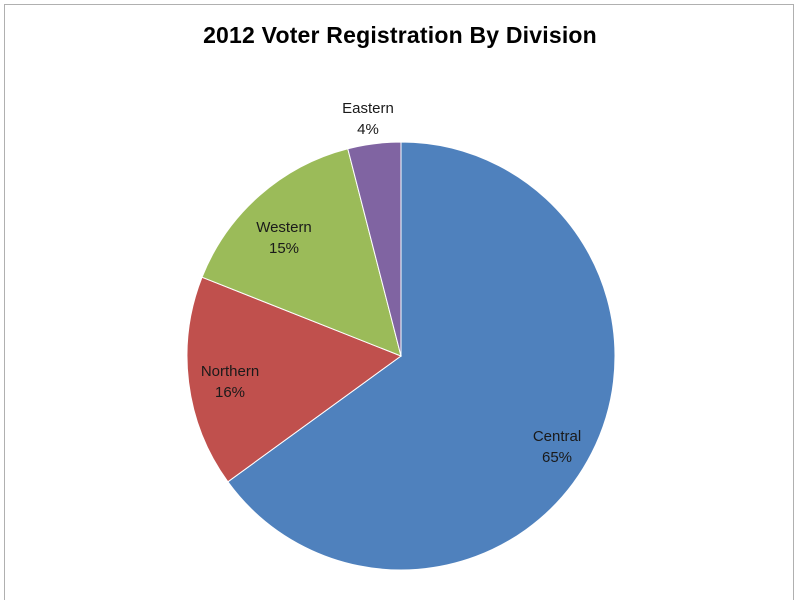 The height and width of the screenshot is (600, 800). Describe the element at coordinates (557, 457) in the screenshot. I see `slice-value-central: 65%` at that location.